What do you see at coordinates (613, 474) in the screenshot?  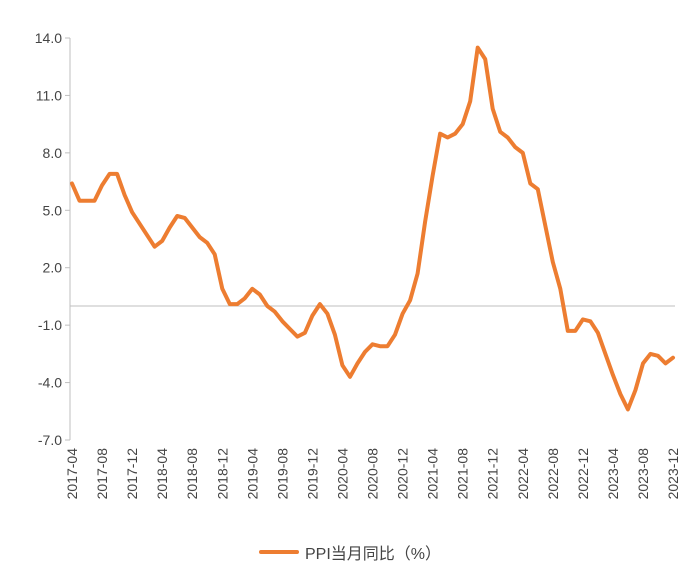 I see `x-tick-label: 2023-04` at bounding box center [613, 474].